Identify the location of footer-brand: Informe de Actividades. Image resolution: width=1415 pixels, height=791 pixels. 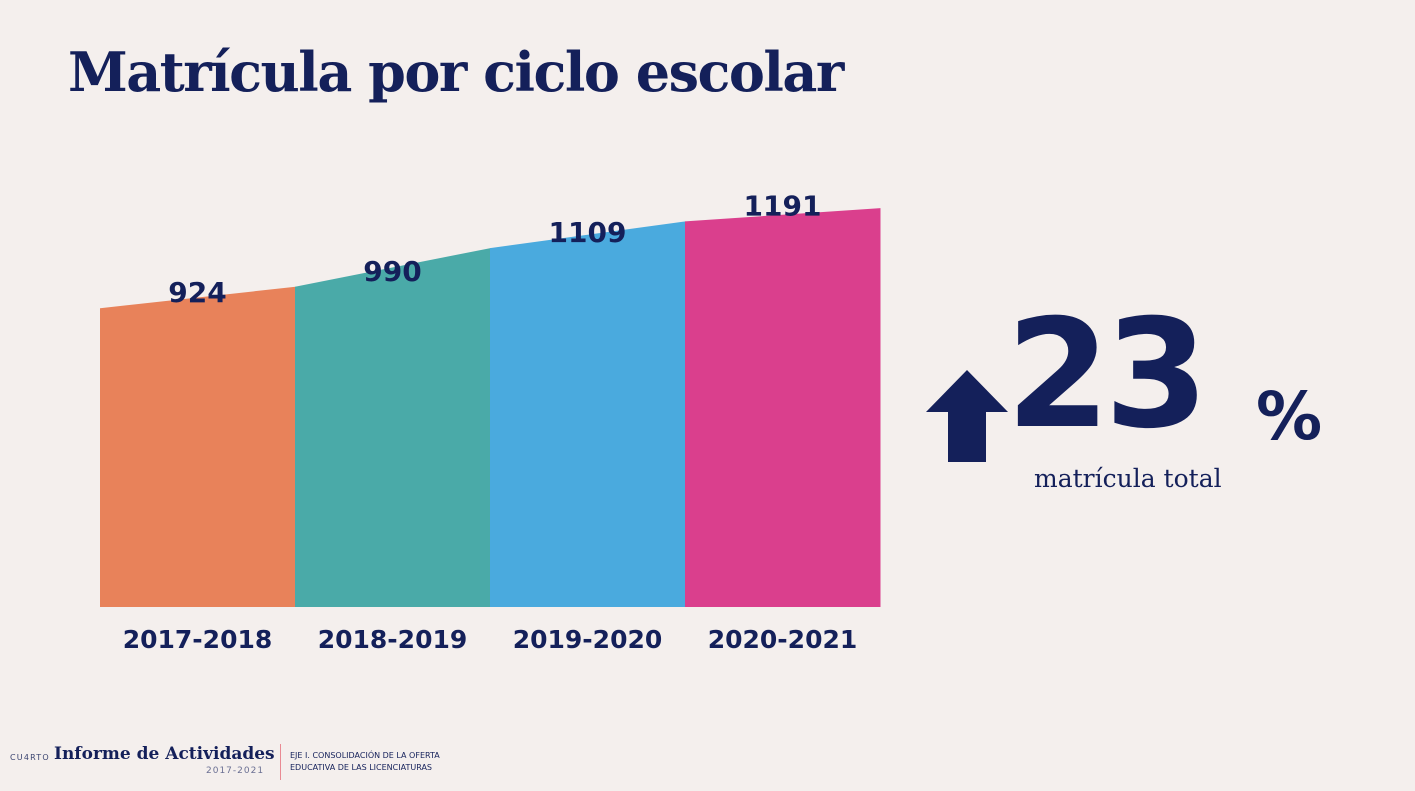
(164, 754).